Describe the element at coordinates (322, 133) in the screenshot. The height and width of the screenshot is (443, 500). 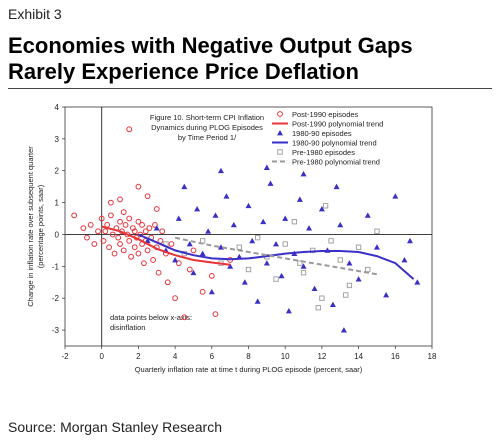
I see `legend-label: 1980-90 episodes` at that location.